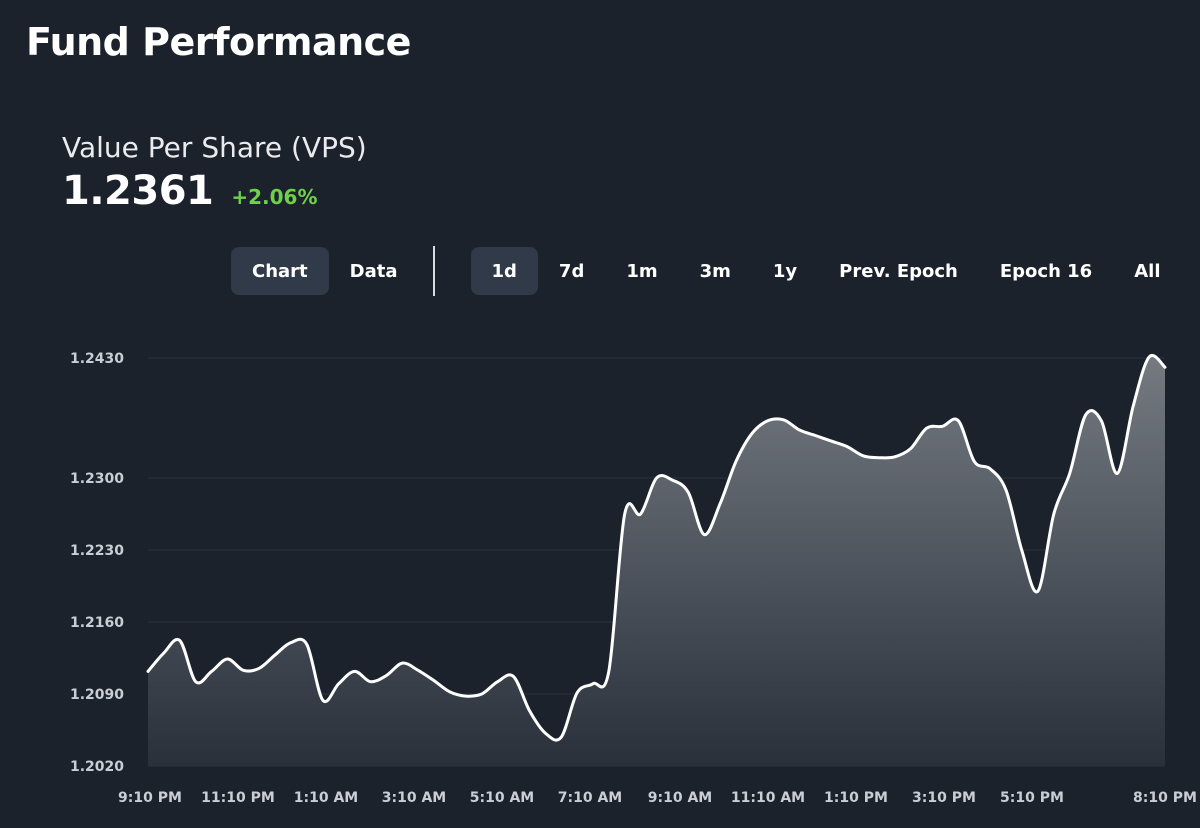  What do you see at coordinates (414, 798) in the screenshot?
I see `x-tick-label: 3:10 AM` at bounding box center [414, 798].